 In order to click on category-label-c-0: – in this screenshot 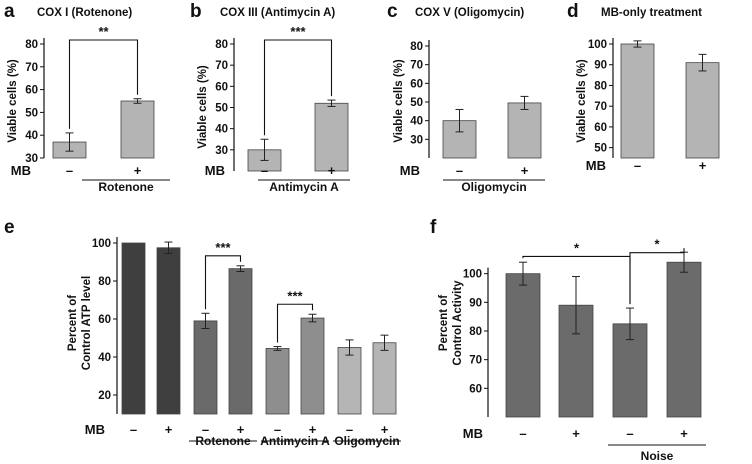, I will do `click(459, 170)`.